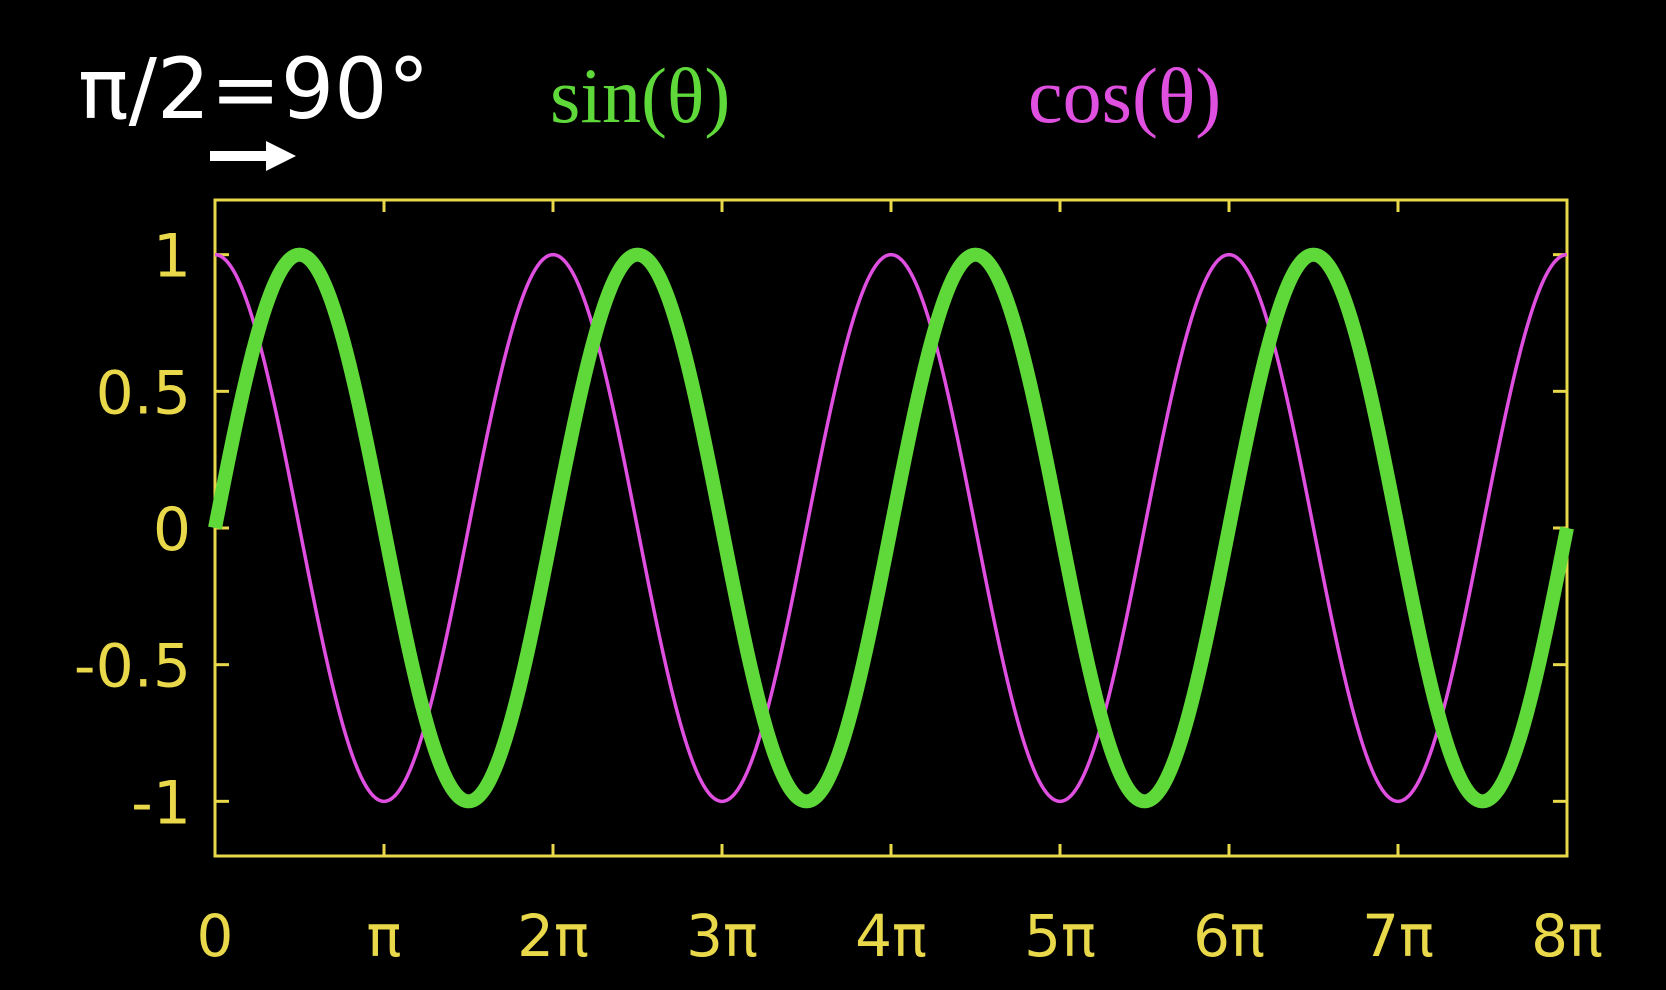  I want to click on x-tick-label: 4π, so click(891, 936).